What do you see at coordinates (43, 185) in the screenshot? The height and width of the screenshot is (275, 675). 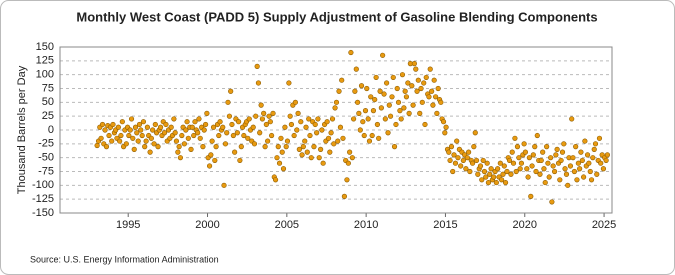 I see `y-tick-label: -100` at bounding box center [43, 185].